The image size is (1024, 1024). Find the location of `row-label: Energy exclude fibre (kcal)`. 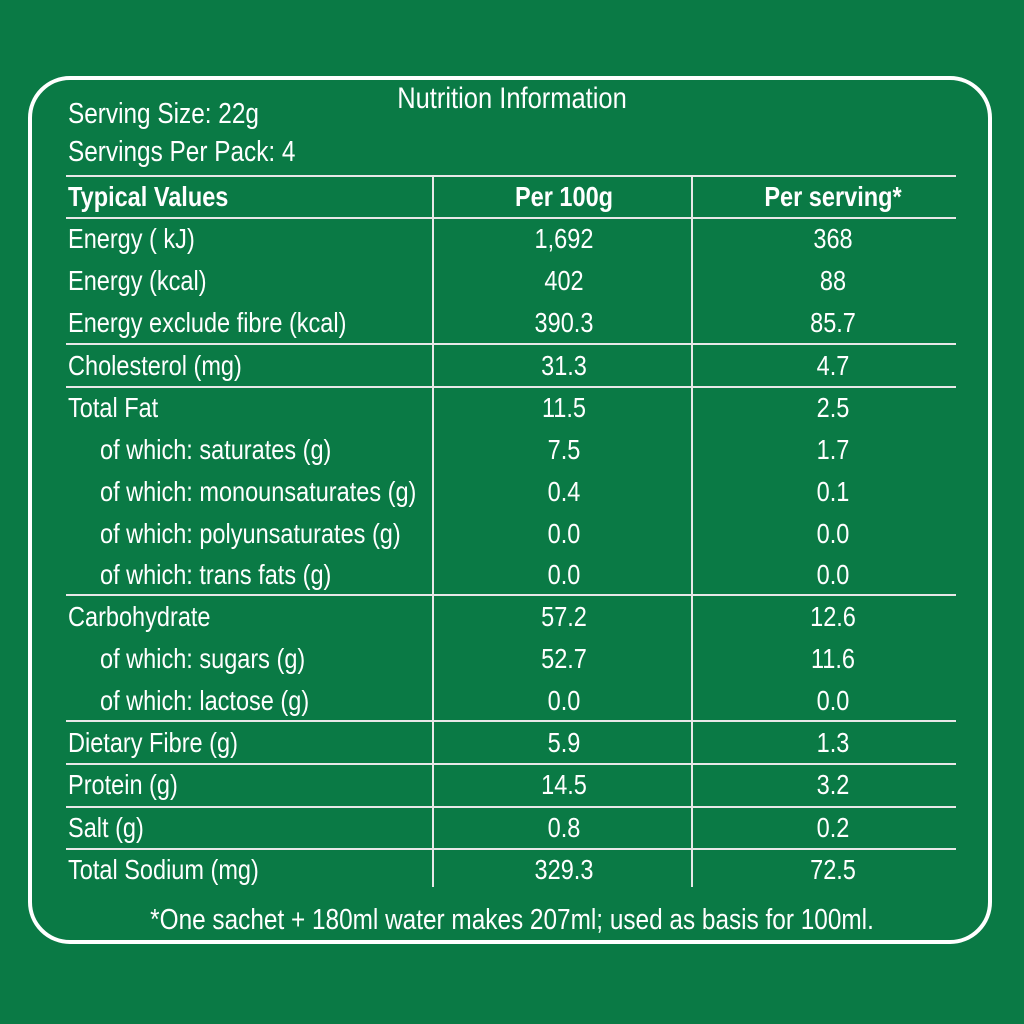

row-label: Energy exclude fibre (kcal) is located at coordinates (207, 322).